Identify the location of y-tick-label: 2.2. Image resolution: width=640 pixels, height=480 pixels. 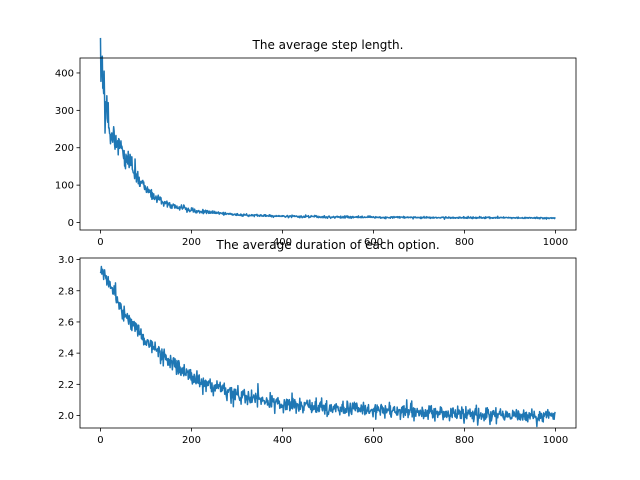
(66, 385).